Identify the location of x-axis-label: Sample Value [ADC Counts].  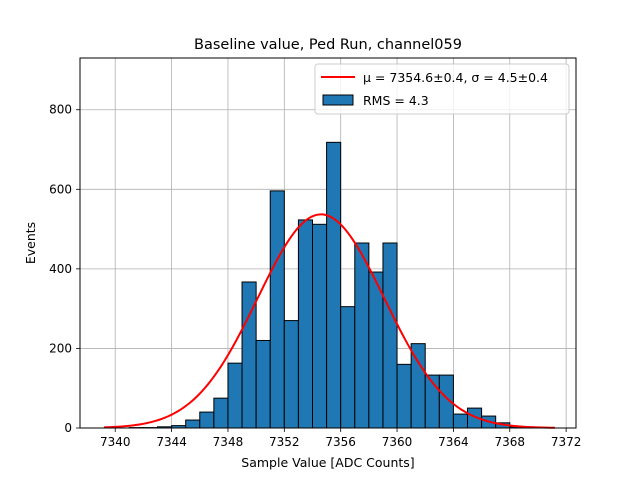
(327, 462).